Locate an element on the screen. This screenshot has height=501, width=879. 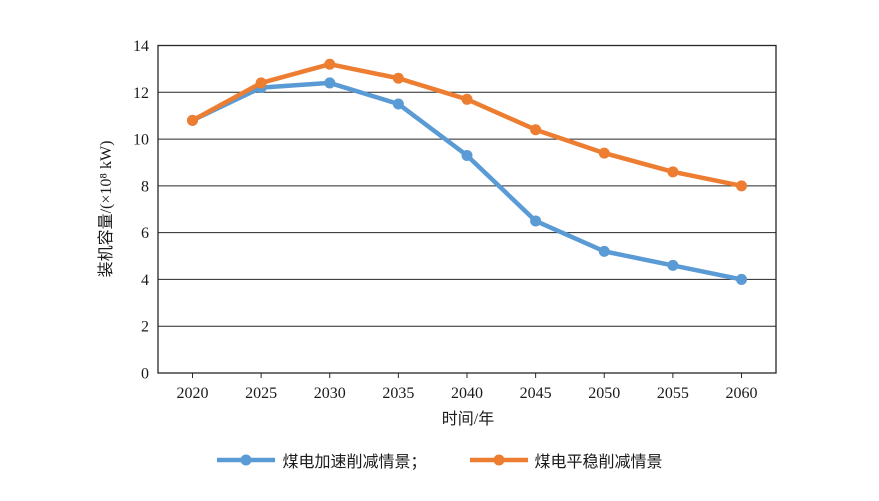
y-tick-label: 6 is located at coordinates (145, 233).